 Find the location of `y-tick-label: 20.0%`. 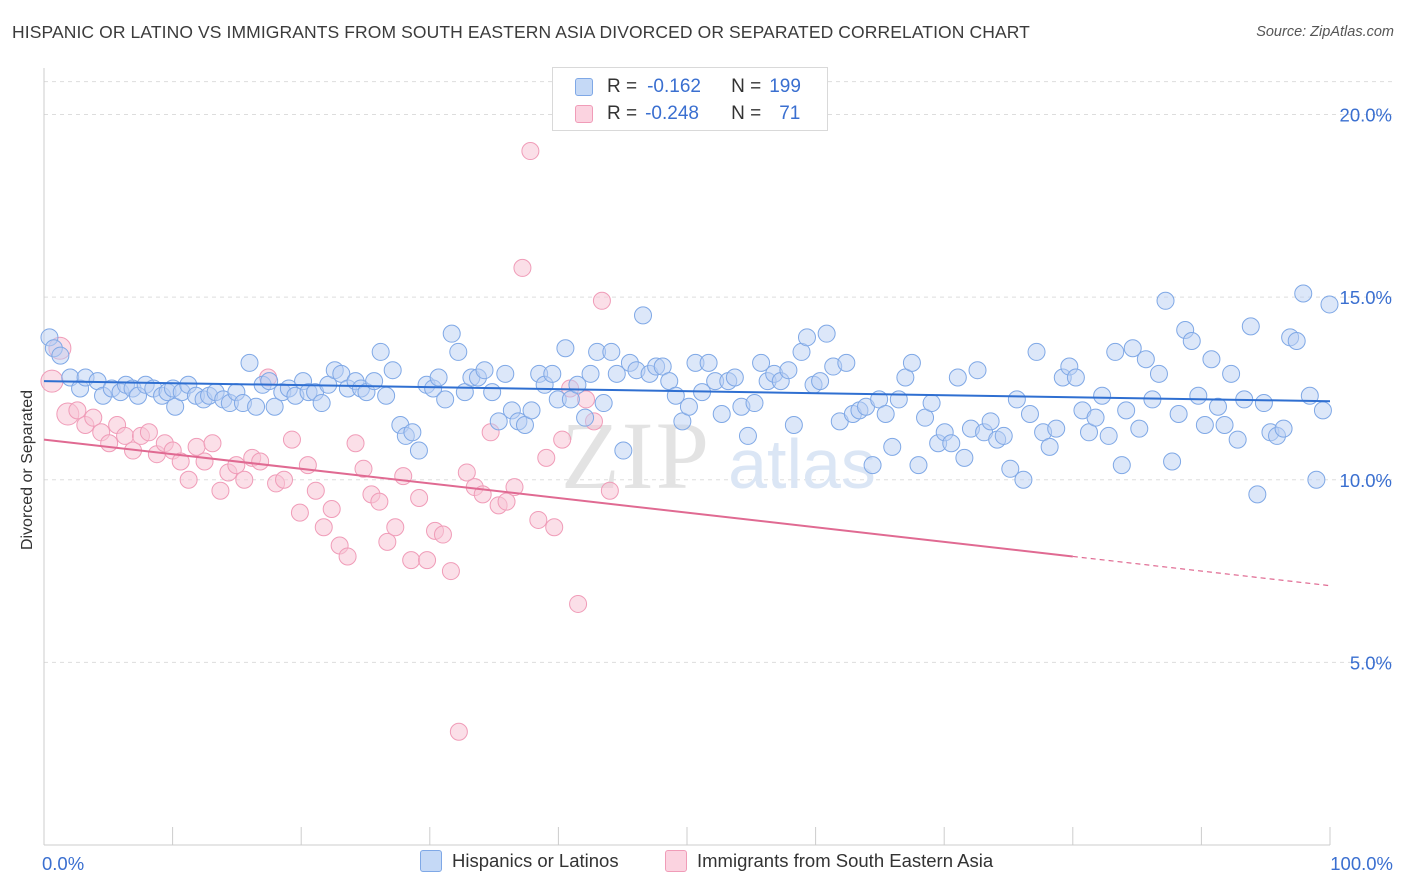

y-tick-label: 20.0% is located at coordinates (1366, 115).